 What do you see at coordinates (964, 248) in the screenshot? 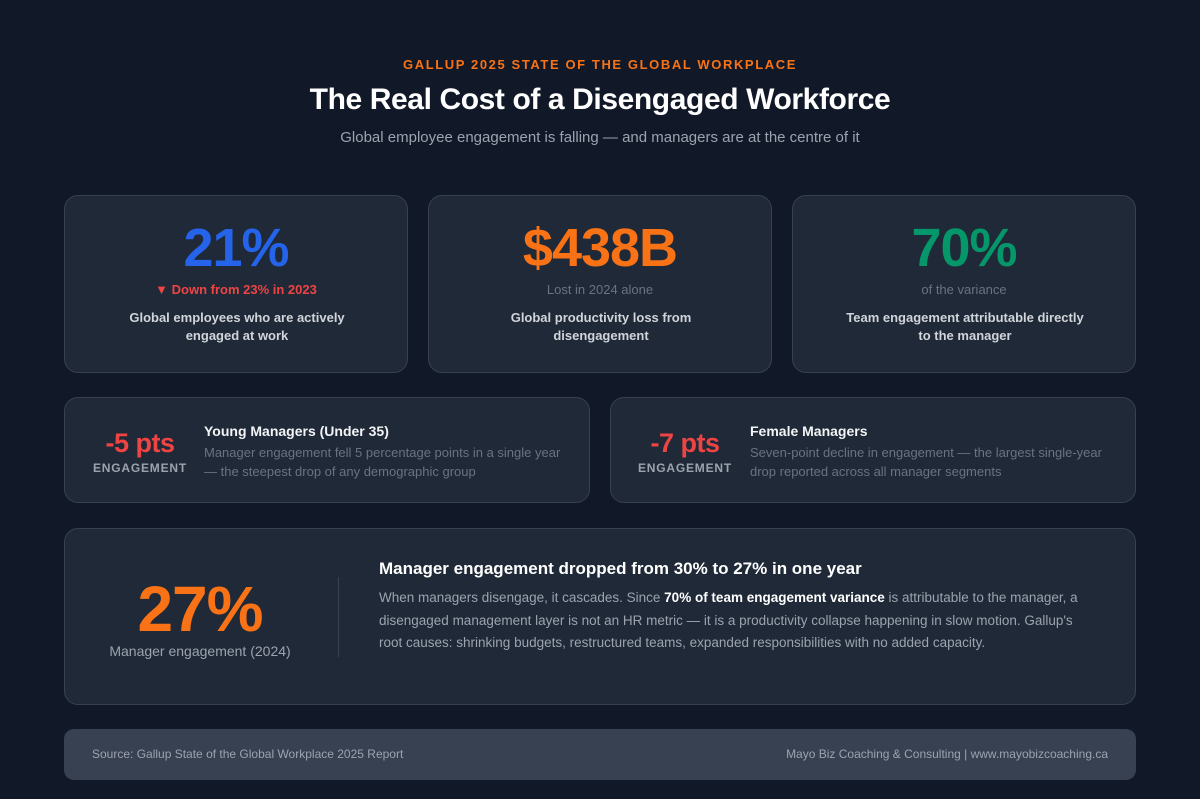
I see `stat-value: 70%` at bounding box center [964, 248].